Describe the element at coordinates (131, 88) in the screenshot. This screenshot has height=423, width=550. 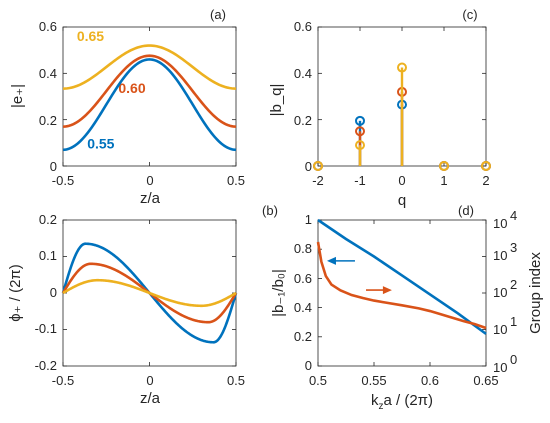
I see `panel-a-curve-label-0.60: 0.60` at that location.